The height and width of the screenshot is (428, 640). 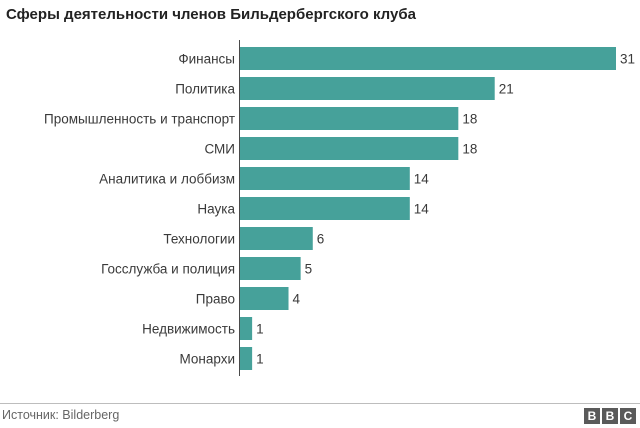 I want to click on category-label: Госслужба и полиция, so click(x=168, y=269).